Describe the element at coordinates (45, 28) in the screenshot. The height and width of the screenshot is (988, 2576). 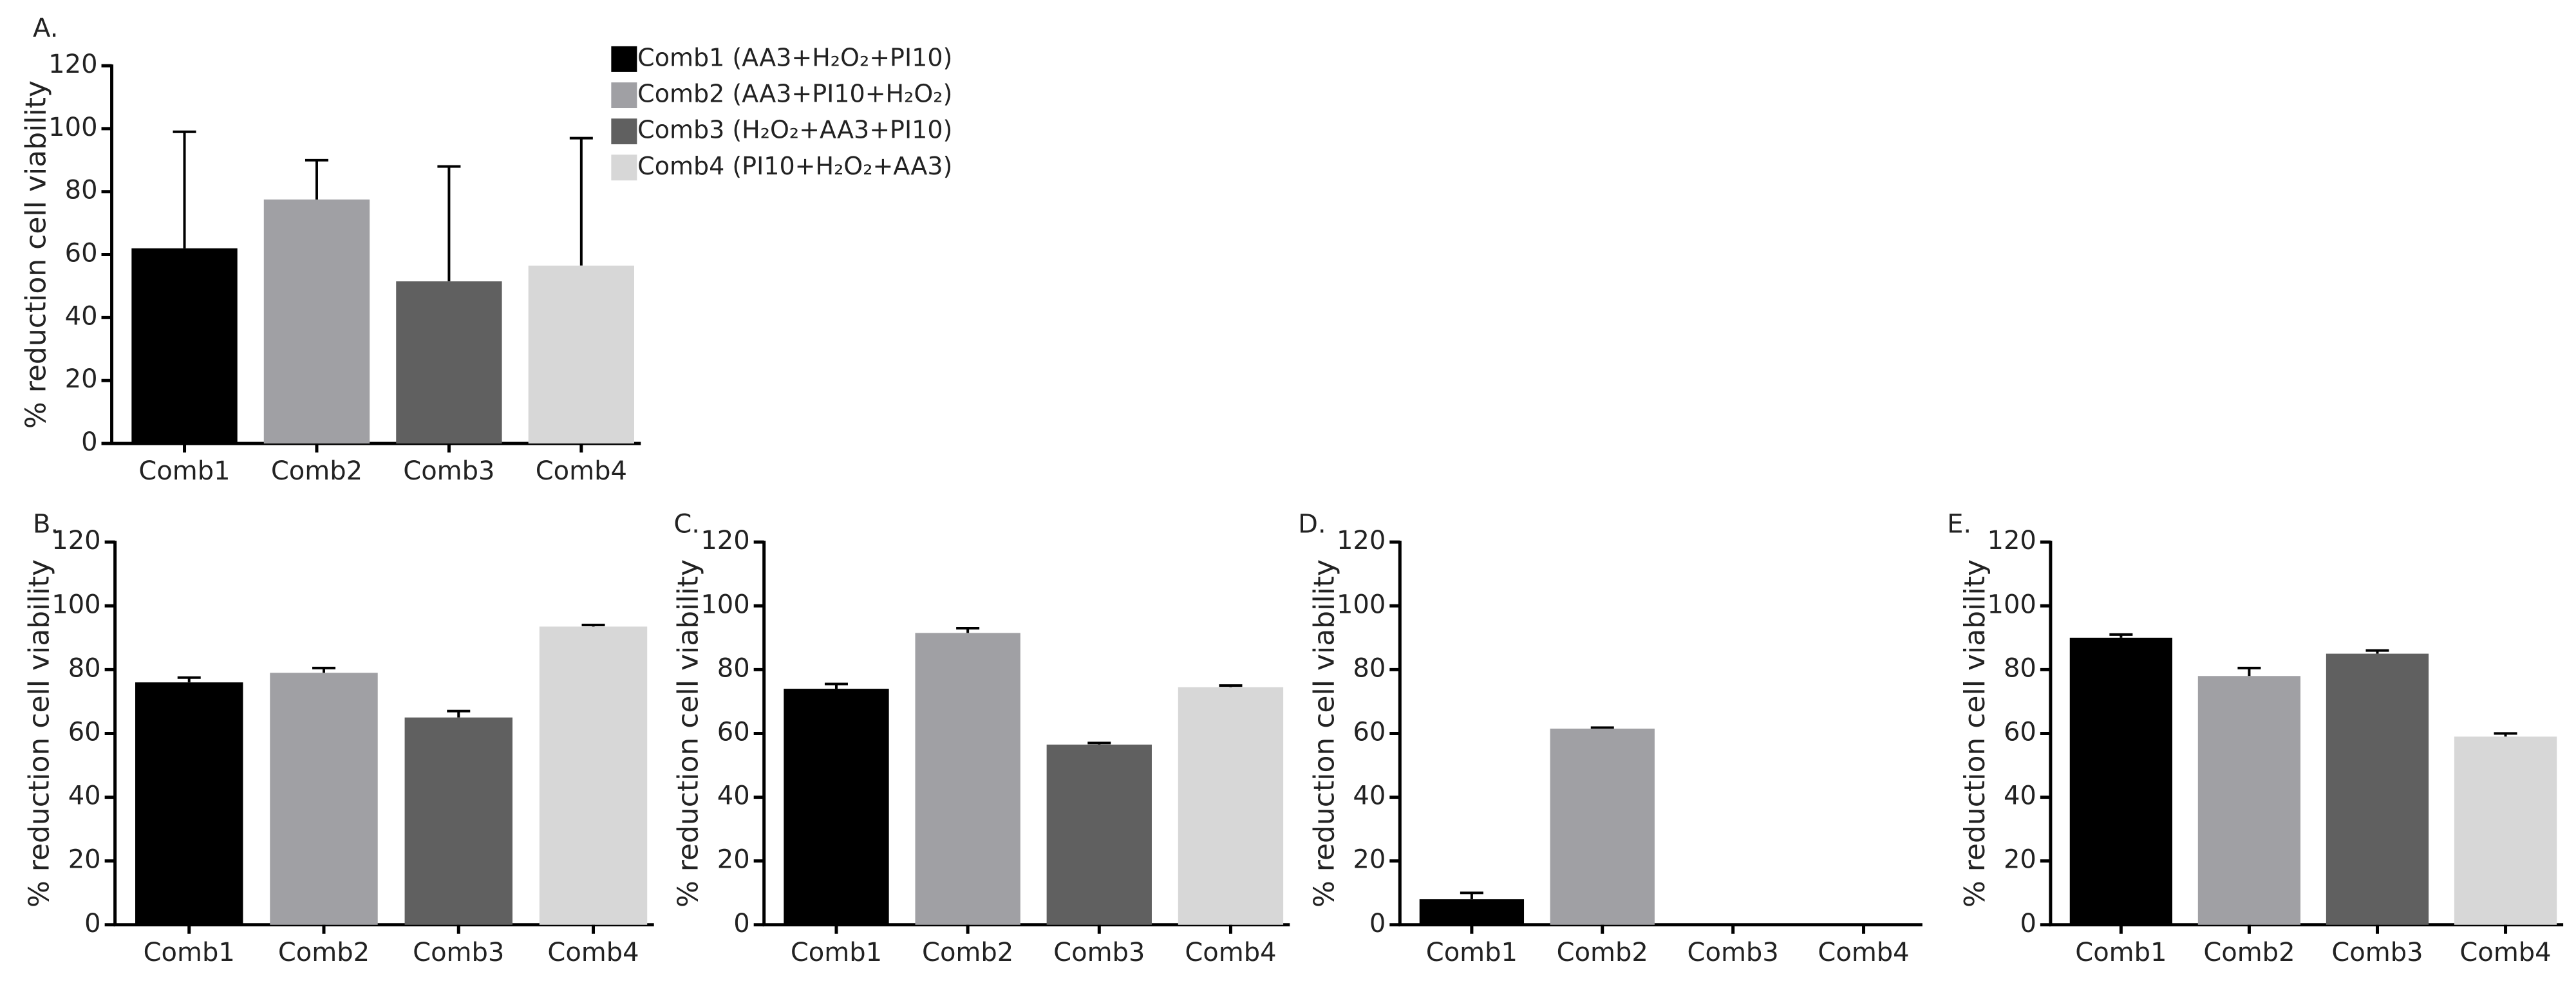
I see `panel-label: A.` at that location.